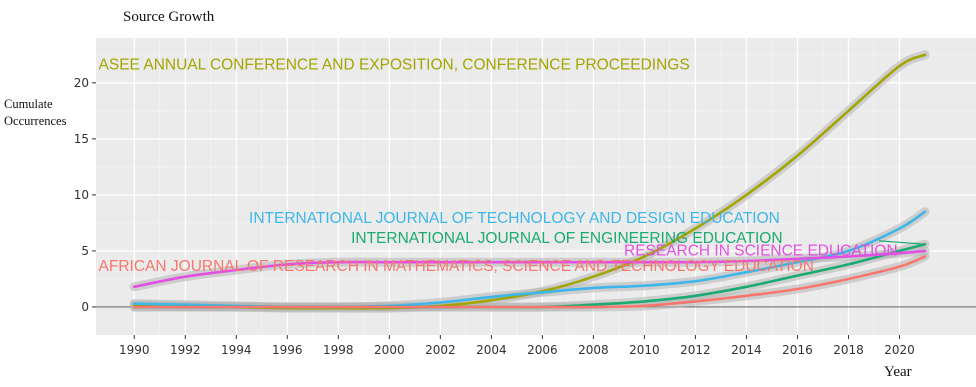  What do you see at coordinates (169, 17) in the screenshot?
I see `chart-title: Source Growth` at bounding box center [169, 17].